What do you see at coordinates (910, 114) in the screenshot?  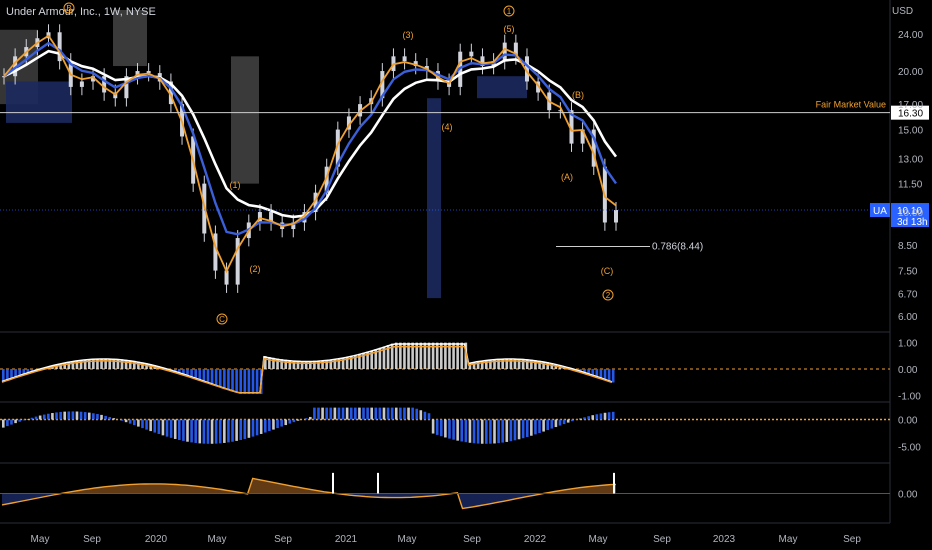 I see `fair-value-tag-label: 16.30` at bounding box center [910, 114].